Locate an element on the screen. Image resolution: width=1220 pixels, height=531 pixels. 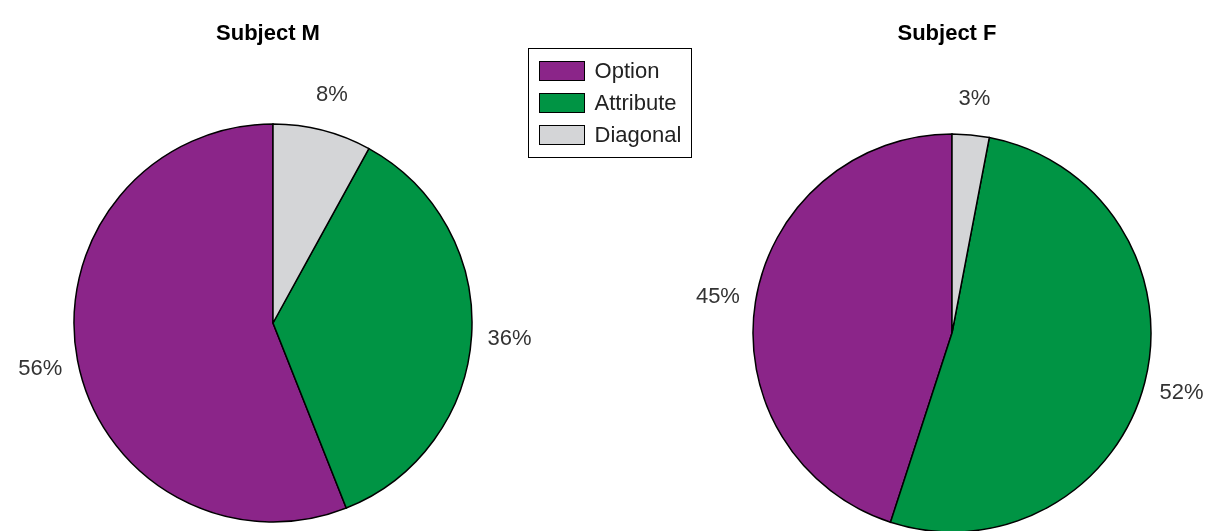
legend-label: Attribute is located at coordinates (635, 103).